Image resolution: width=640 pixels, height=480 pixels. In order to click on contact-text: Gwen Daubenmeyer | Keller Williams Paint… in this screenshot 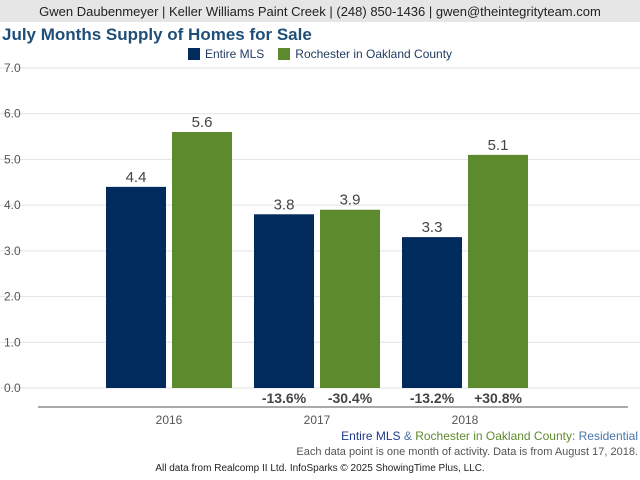, I will do `click(320, 11)`.